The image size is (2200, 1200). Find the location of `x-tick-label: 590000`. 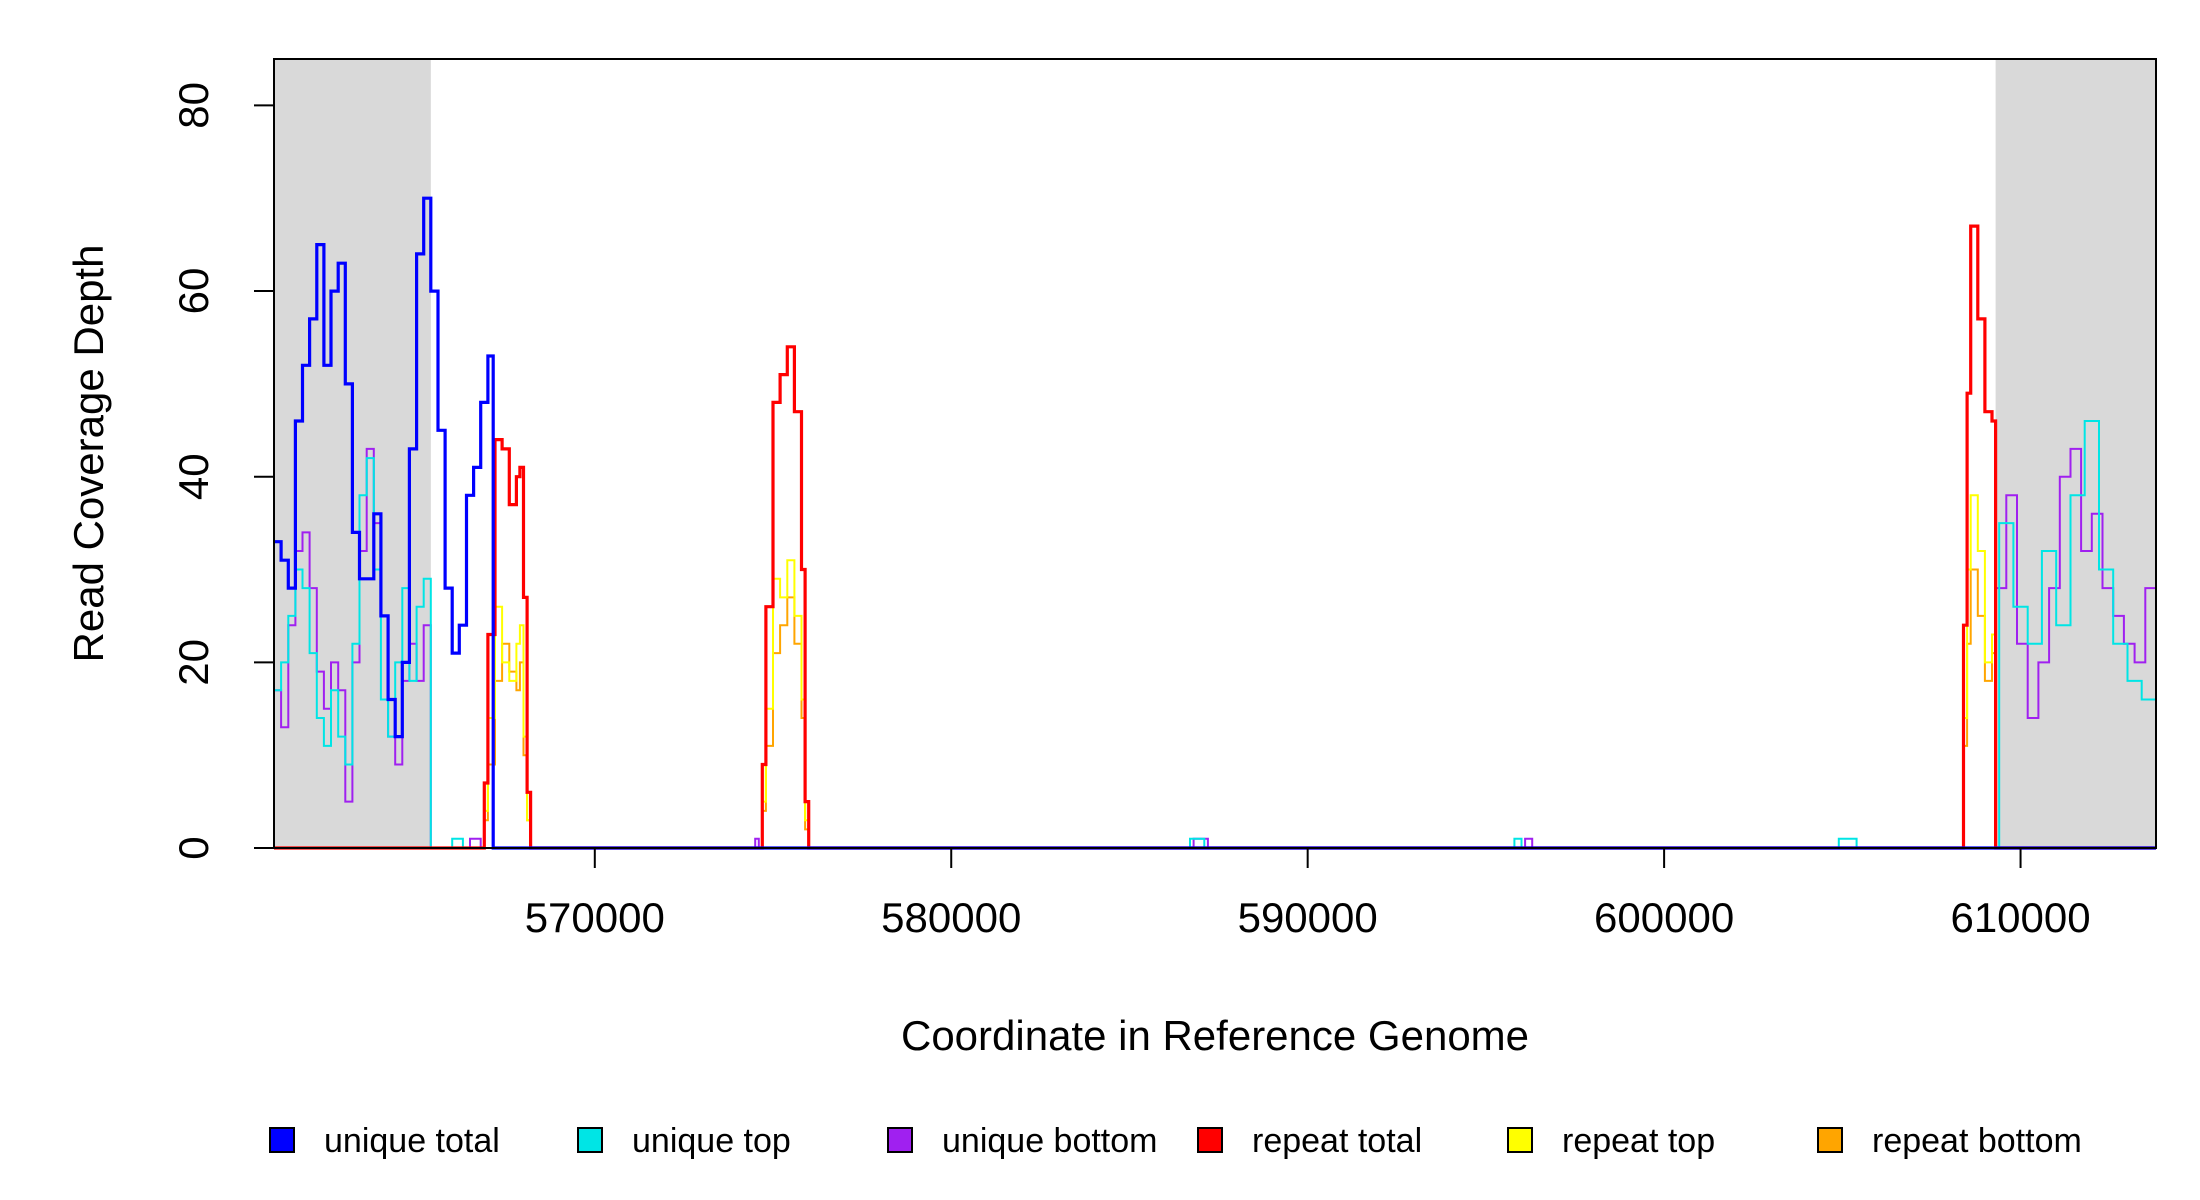

x-tick-label: 590000 is located at coordinates (1308, 917).